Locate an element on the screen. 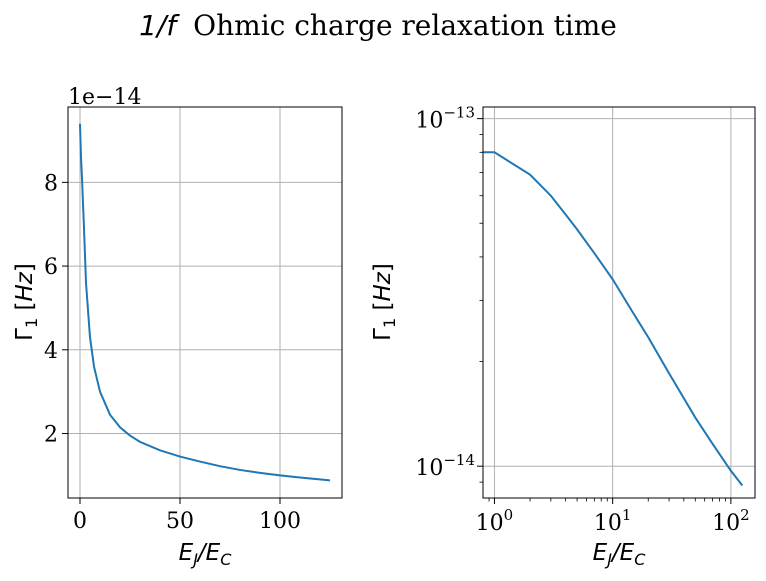 The image size is (766, 581). left-x-tick-label: 0 is located at coordinates (80, 521).